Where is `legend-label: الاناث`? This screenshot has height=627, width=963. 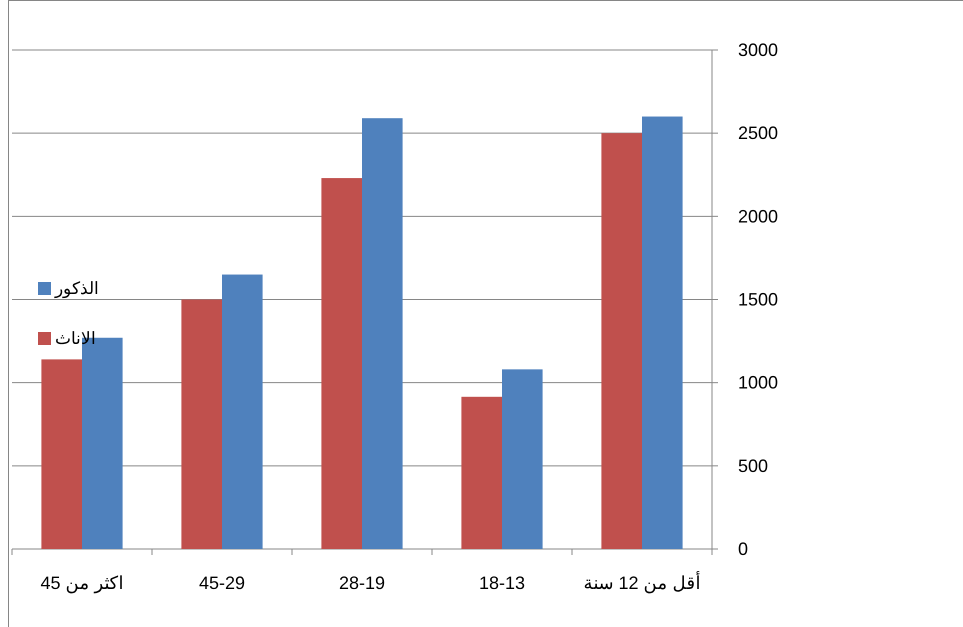
legend-label: الاناث is located at coordinates (75, 338).